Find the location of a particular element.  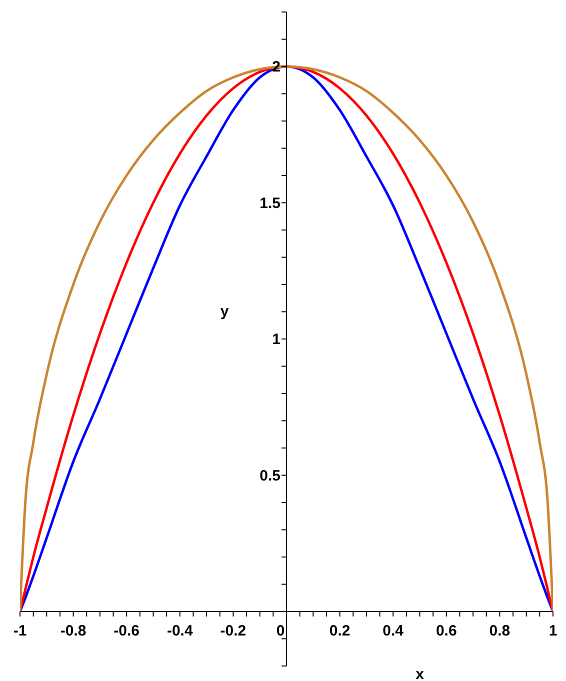

x-tick-label: 0 is located at coordinates (280, 631).